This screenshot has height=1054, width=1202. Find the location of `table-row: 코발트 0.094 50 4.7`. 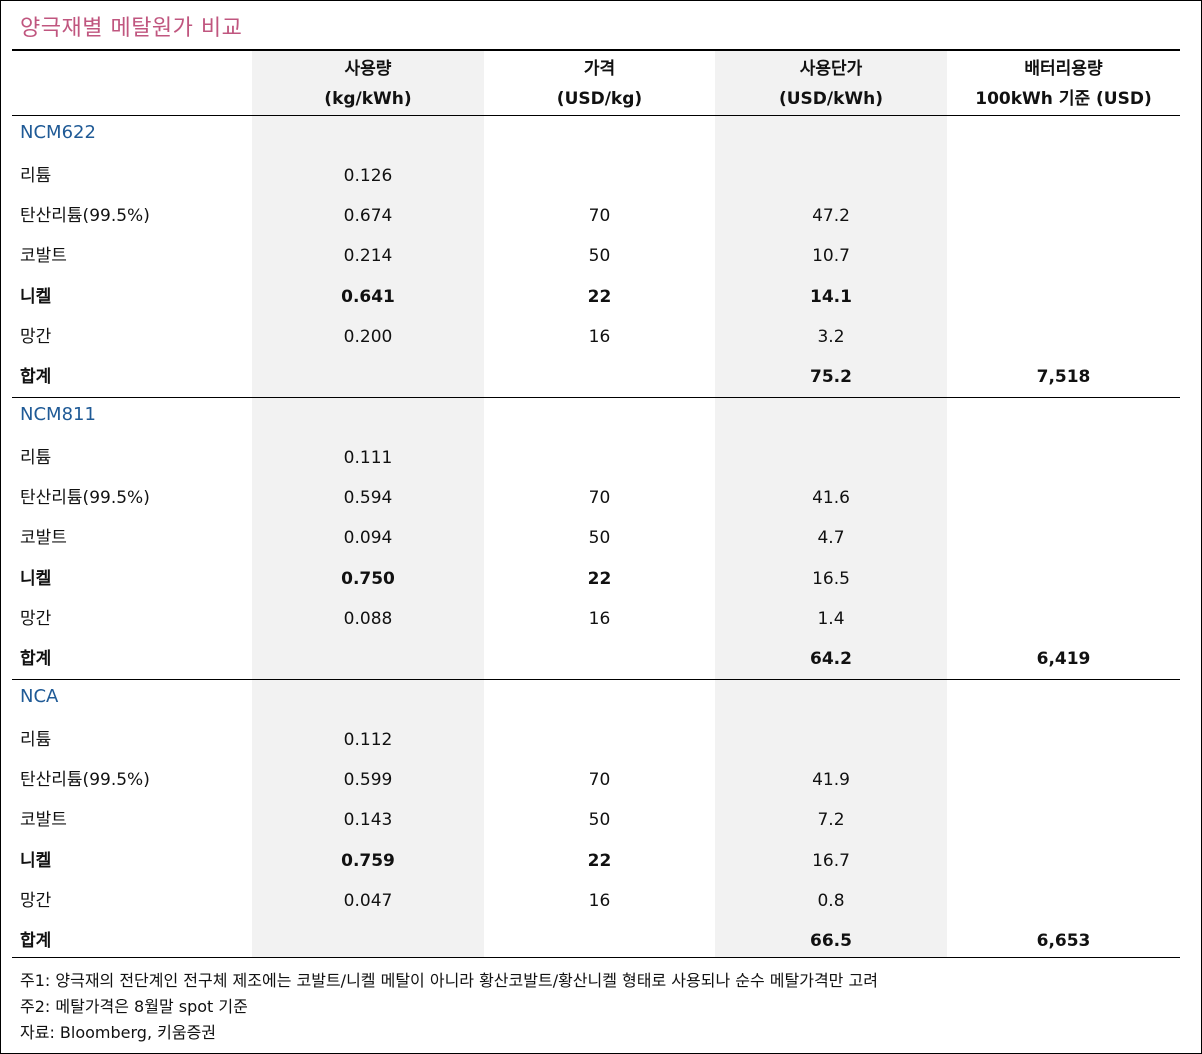

table-row: 코발트 0.094 50 4.7 is located at coordinates (601, 538).